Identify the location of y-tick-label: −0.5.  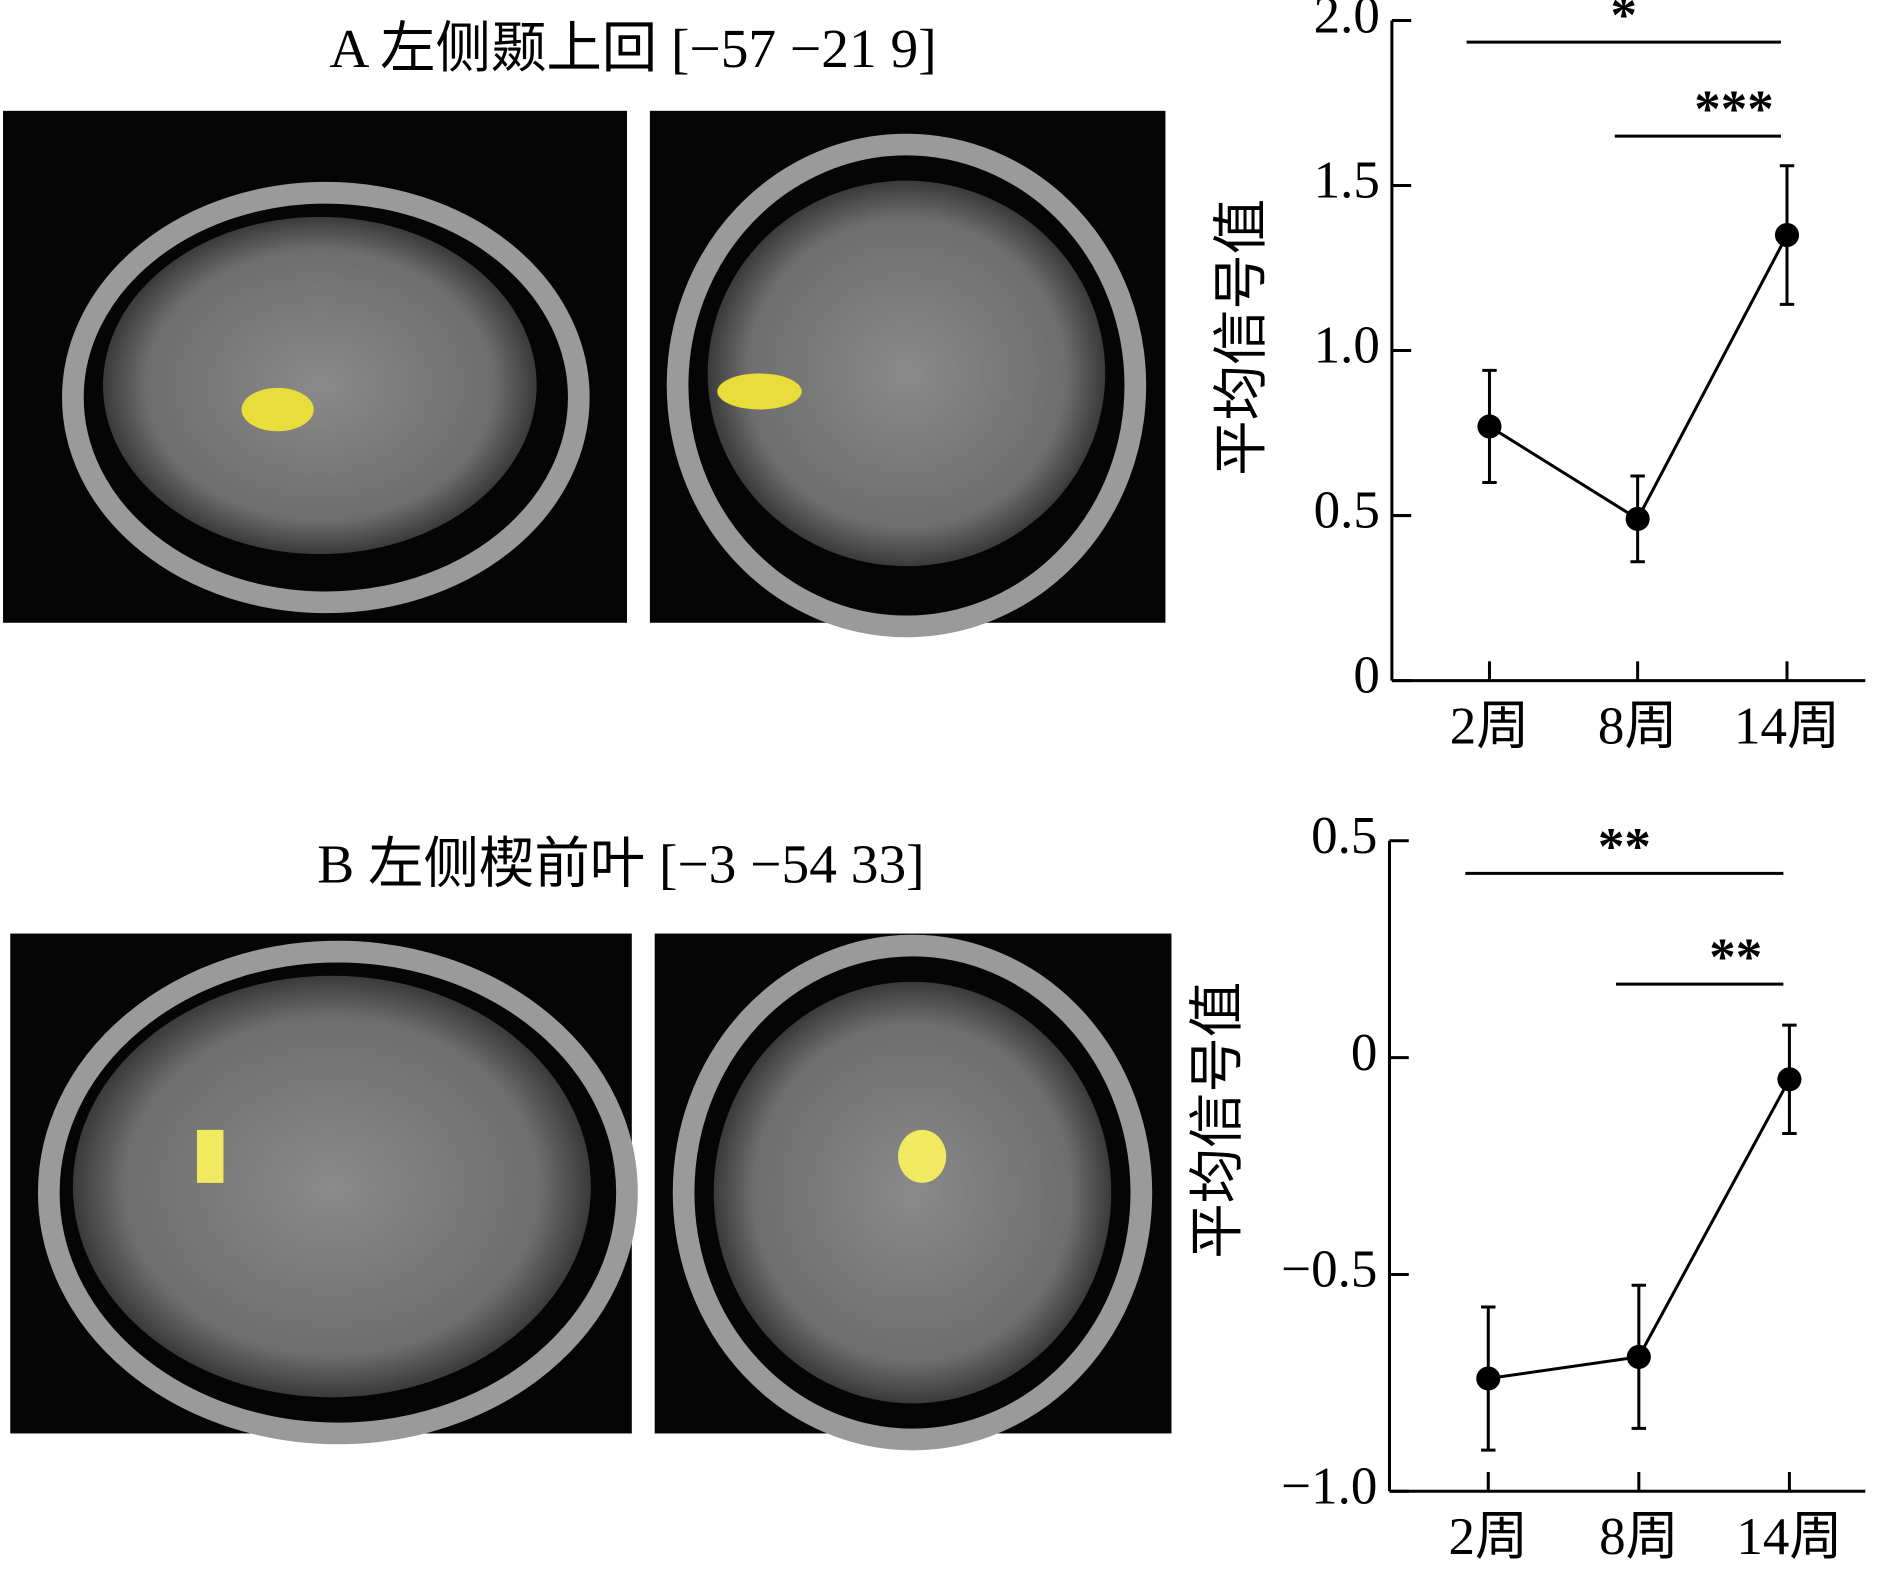
(1329, 1270).